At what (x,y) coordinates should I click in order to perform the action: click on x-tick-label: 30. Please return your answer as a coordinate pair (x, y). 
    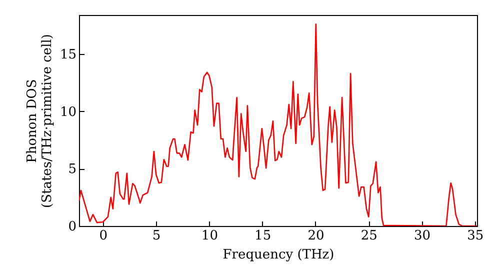
    Looking at the image, I should click on (422, 236).